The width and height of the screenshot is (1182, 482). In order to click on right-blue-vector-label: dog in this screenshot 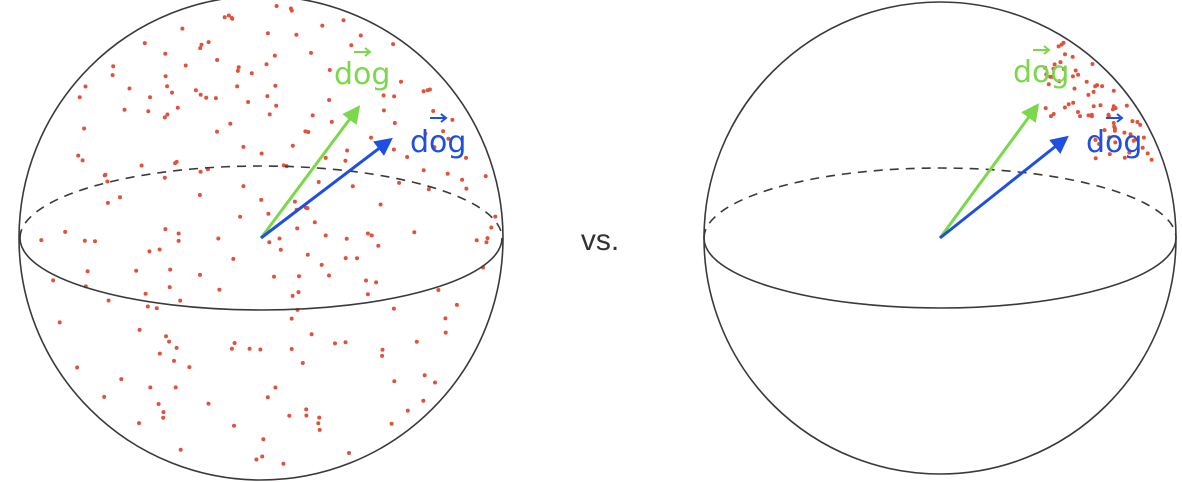, I will do `click(1114, 136)`.